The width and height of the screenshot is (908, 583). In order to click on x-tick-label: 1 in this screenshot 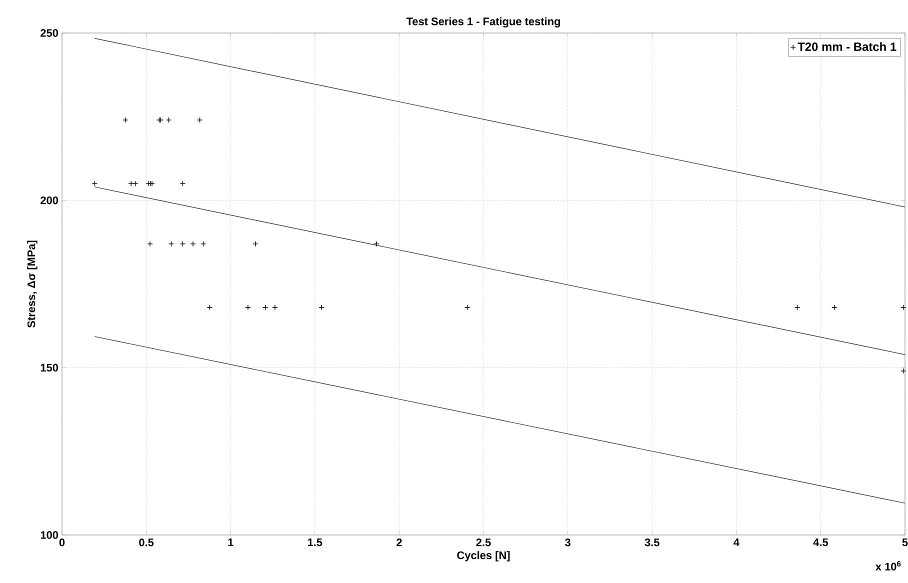, I will do `click(231, 542)`.